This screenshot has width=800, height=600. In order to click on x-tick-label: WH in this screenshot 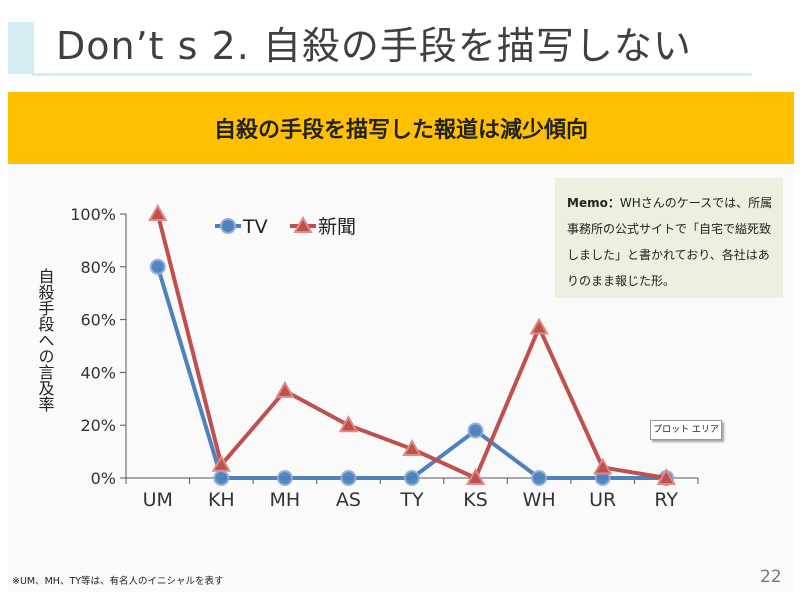, I will do `click(539, 500)`.